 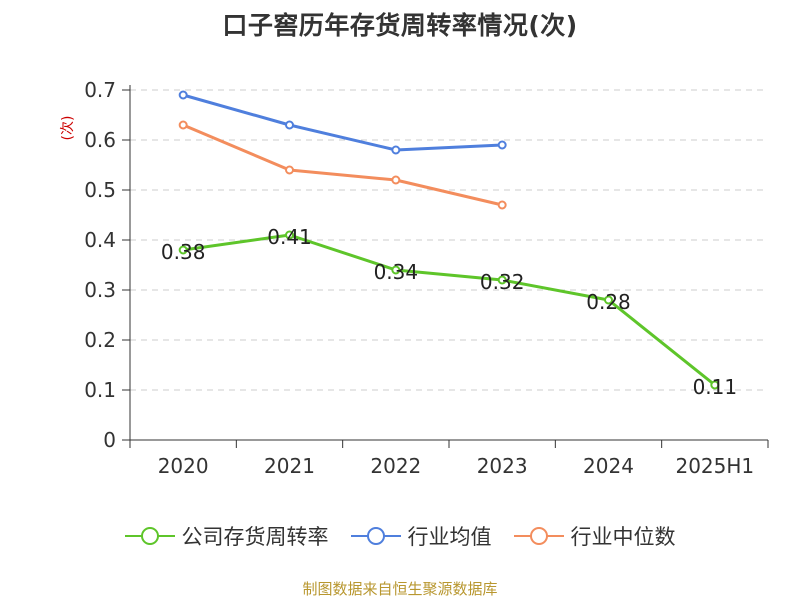 I want to click on legend-item-industry-median: 行业中位数, so click(x=594, y=536).